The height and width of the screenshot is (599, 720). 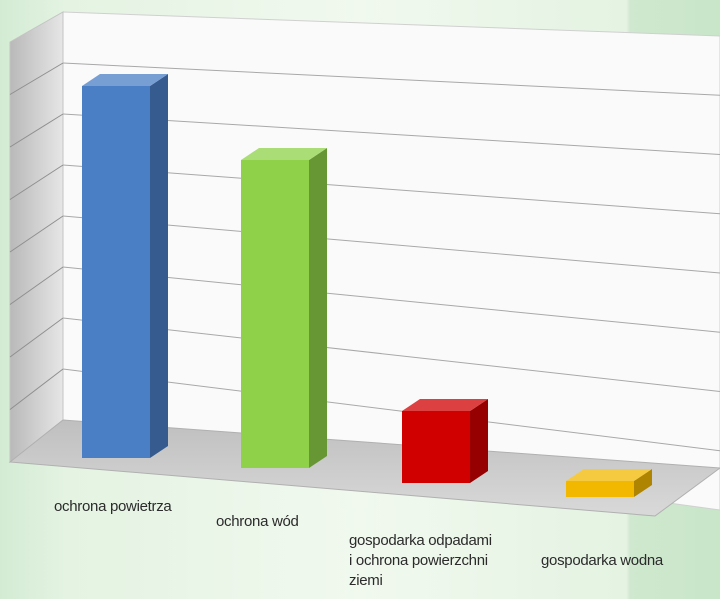 I want to click on category-label-ochrona-powietrza: ochrona powietrza, so click(x=113, y=506).